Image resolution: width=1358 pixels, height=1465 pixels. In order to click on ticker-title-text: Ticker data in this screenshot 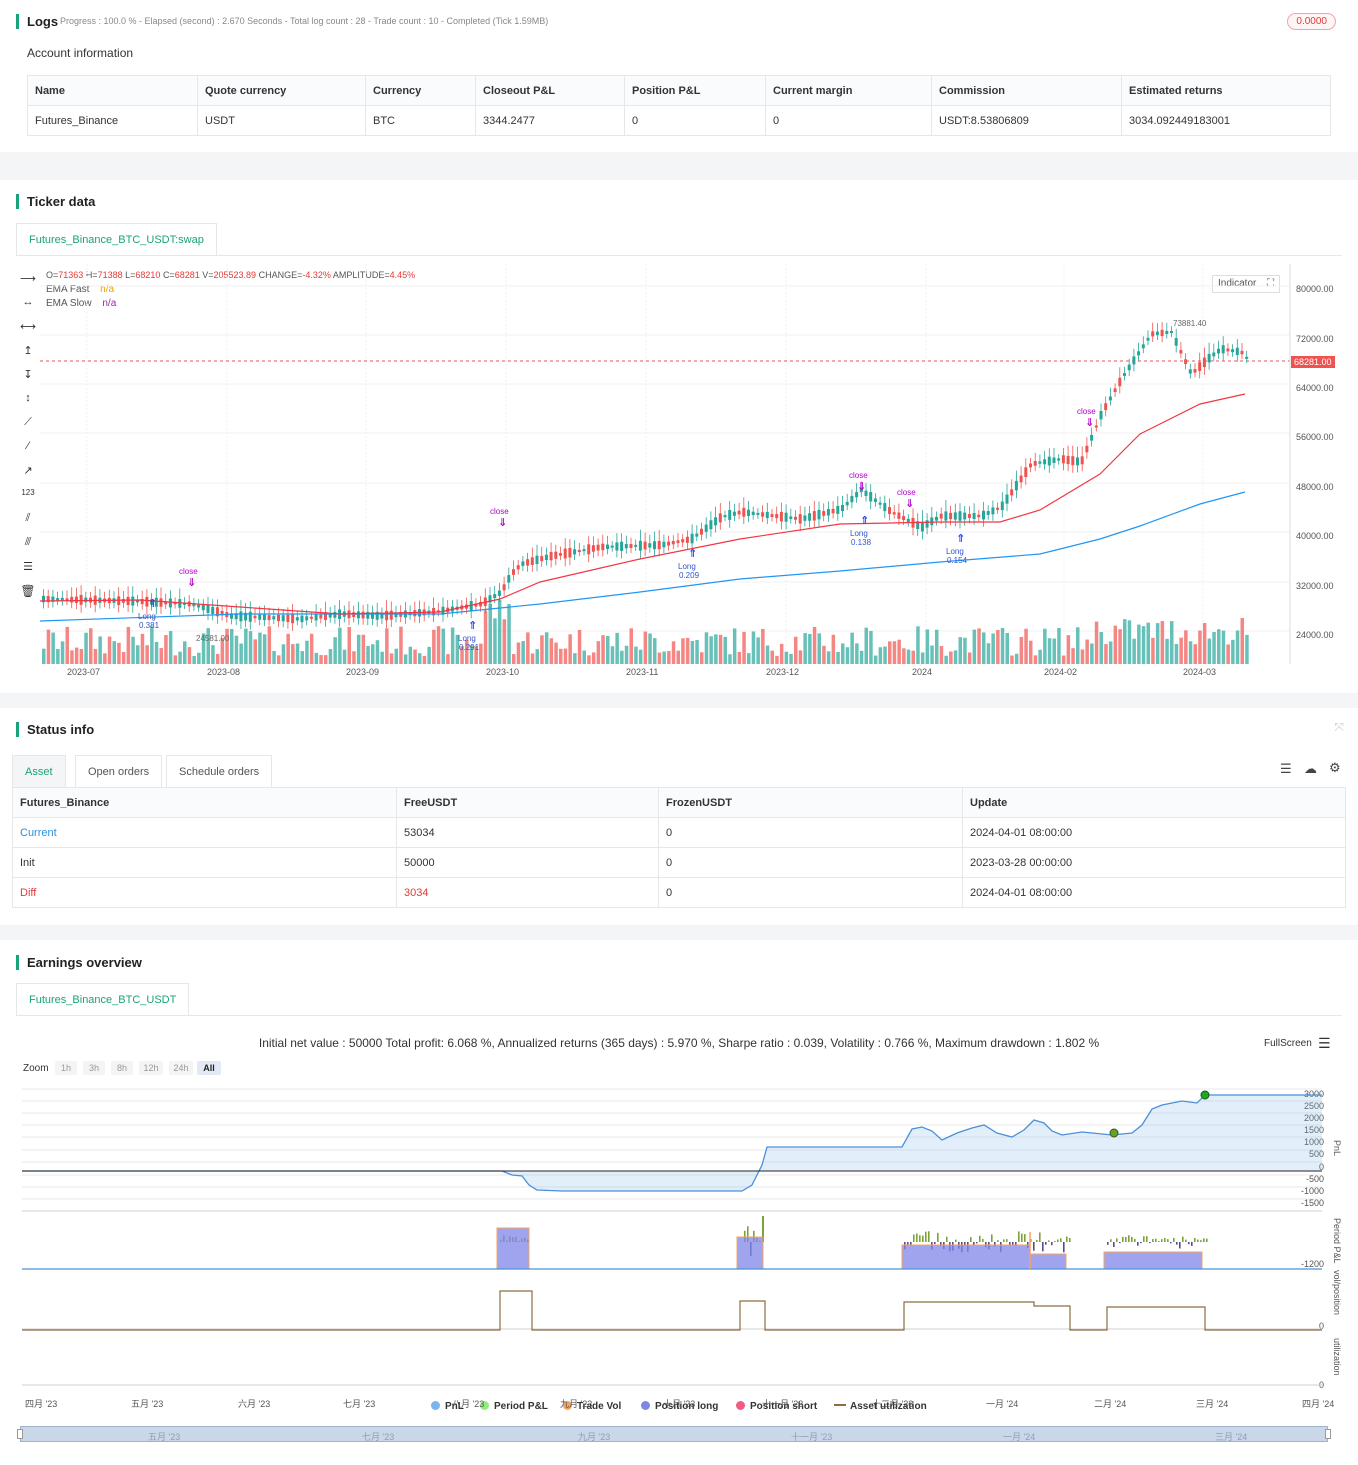, I will do `click(61, 201)`.